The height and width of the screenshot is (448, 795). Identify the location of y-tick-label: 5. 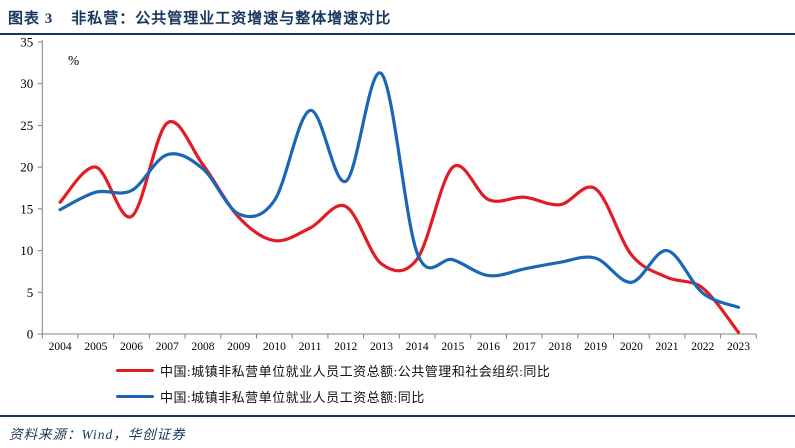
(30, 292).